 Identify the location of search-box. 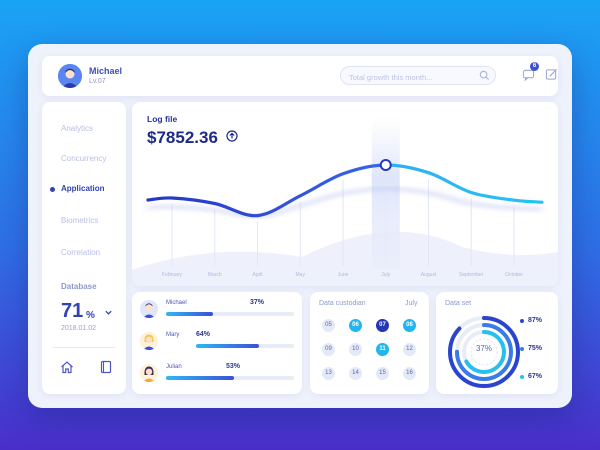
(418, 76).